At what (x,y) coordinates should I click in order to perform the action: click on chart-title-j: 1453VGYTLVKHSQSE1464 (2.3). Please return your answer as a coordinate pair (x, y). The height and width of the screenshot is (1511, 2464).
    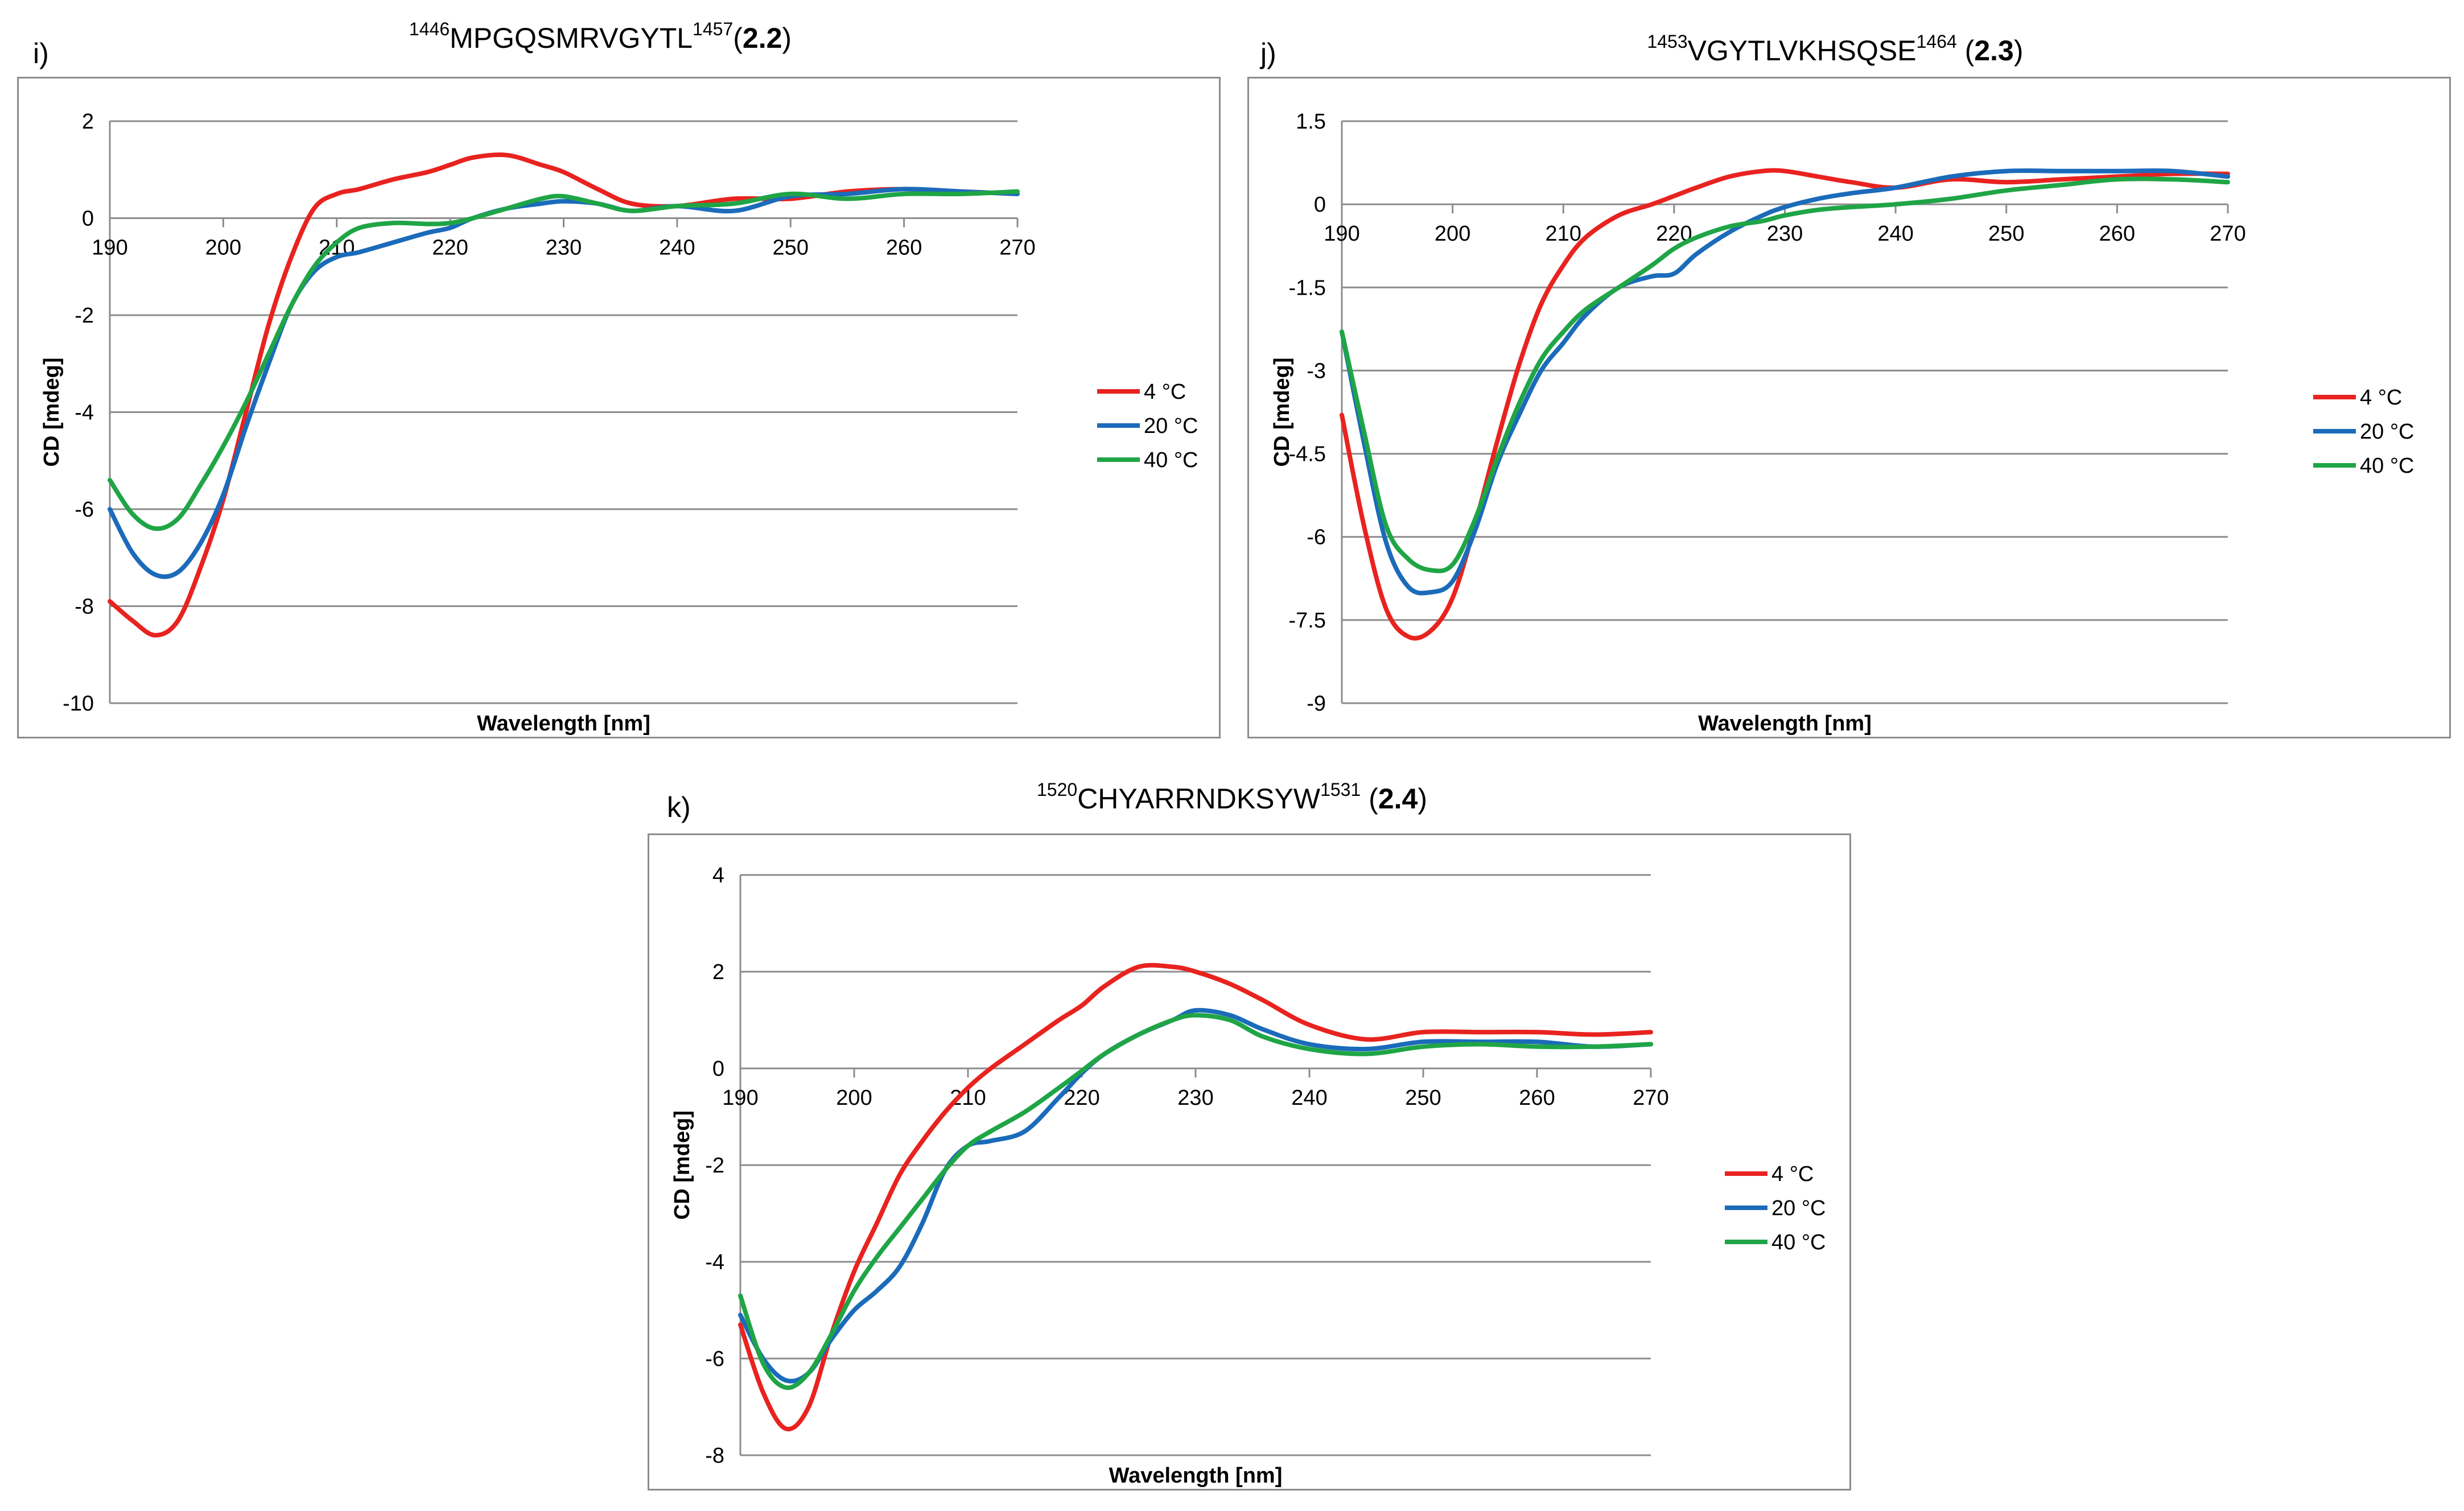
    Looking at the image, I should click on (1835, 49).